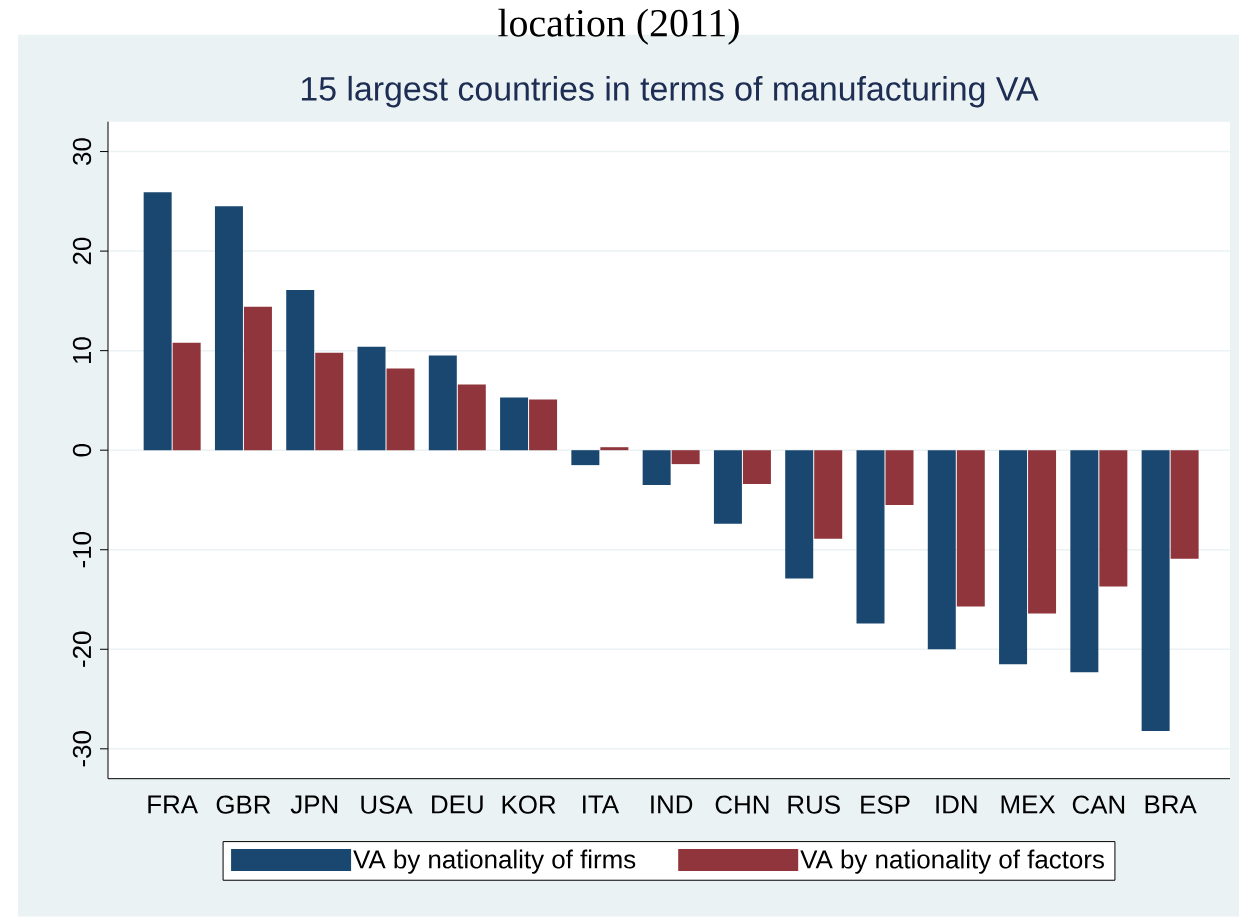 The image size is (1239, 917). I want to click on chart-subtitle: 15 largest countries in terms of manufacturing VA, so click(670, 92).